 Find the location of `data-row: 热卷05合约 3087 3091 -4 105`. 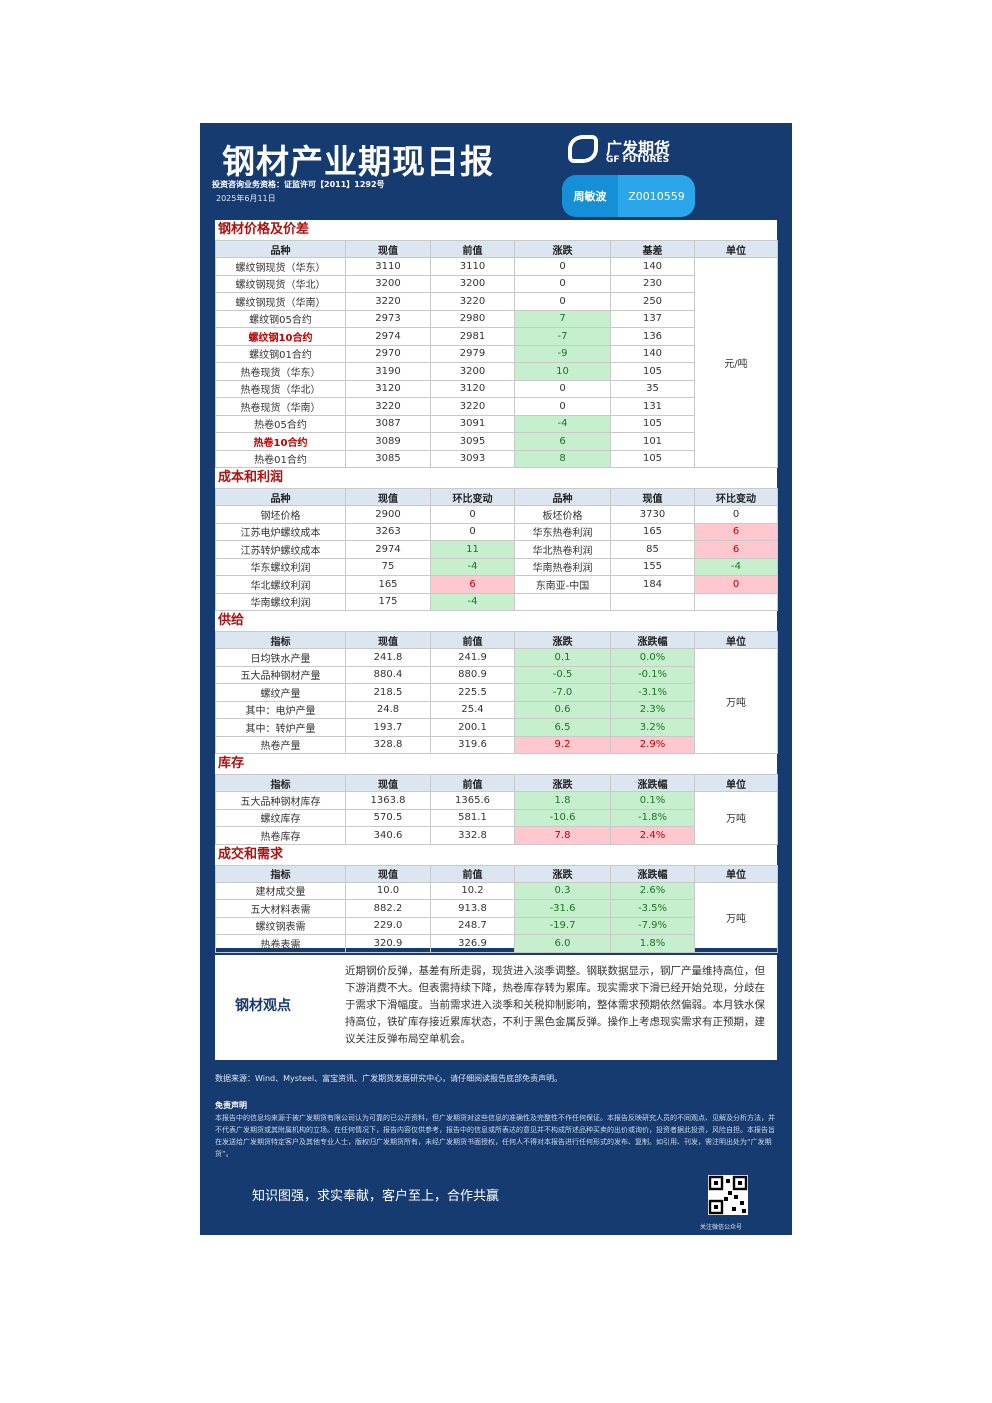

data-row: 热卷05合约 3087 3091 -4 105 is located at coordinates (496, 423).